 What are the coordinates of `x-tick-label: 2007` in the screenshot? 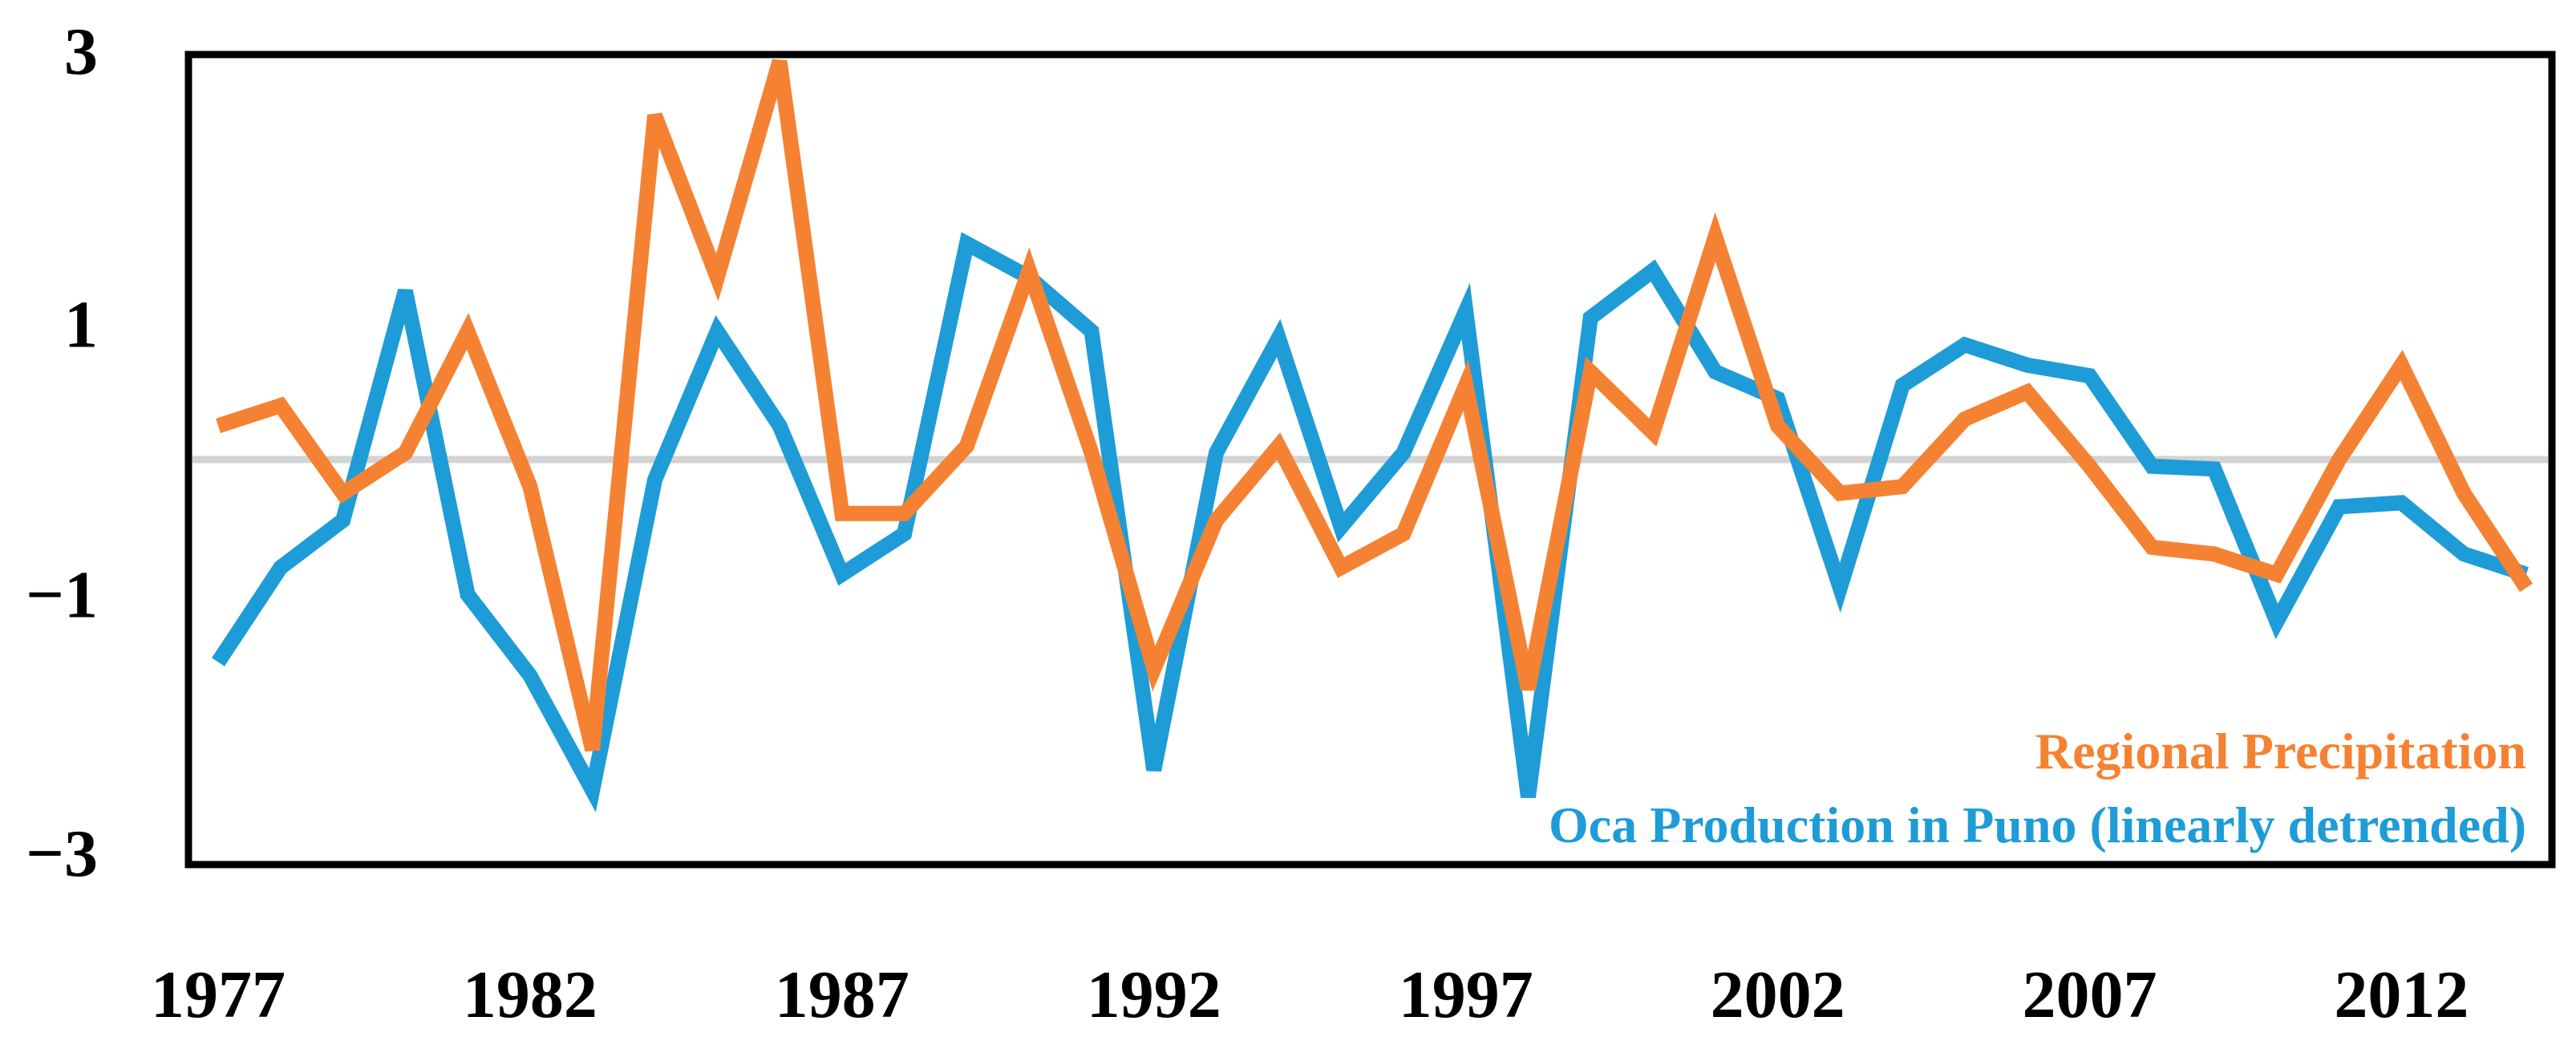 It's located at (2090, 995).